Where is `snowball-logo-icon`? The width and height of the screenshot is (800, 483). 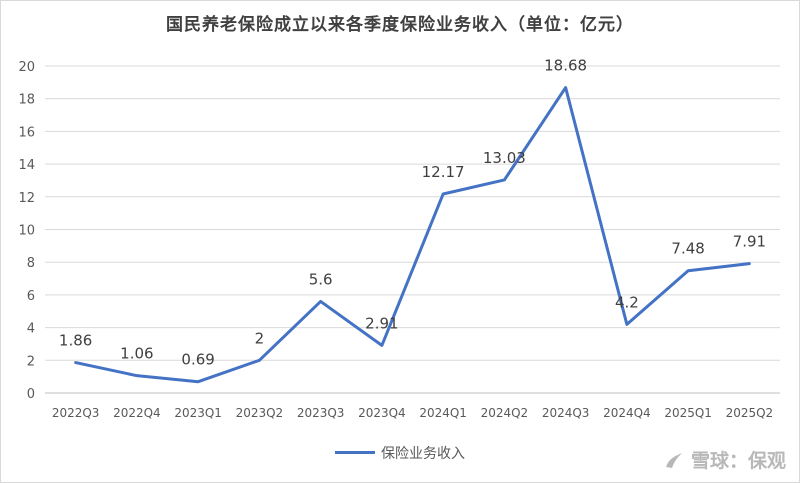
snowball-logo-icon is located at coordinates (673, 460).